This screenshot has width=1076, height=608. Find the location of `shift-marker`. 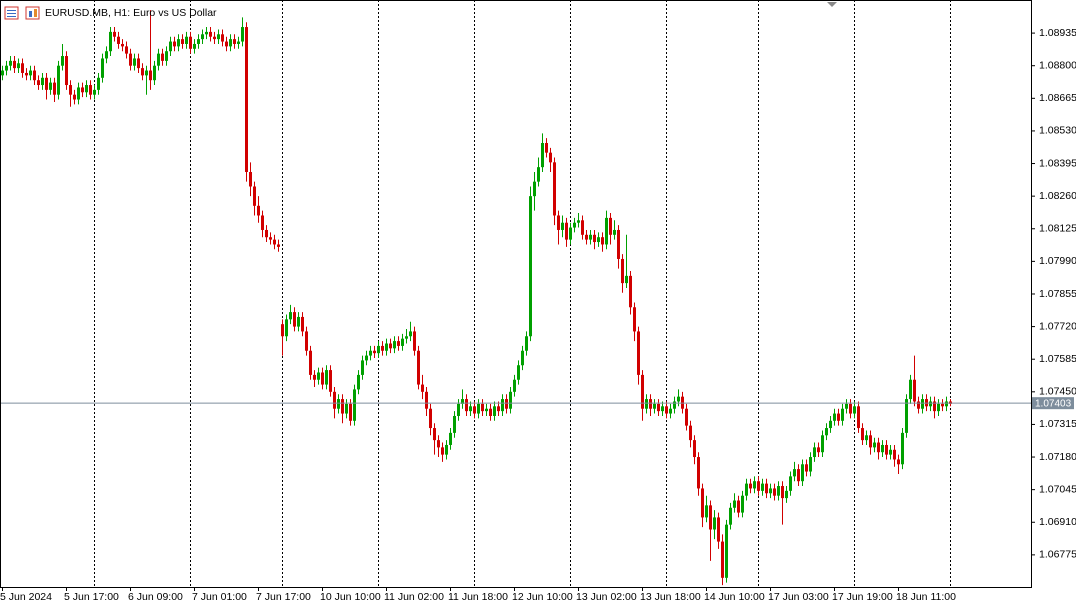

shift-marker is located at coordinates (832, 4).